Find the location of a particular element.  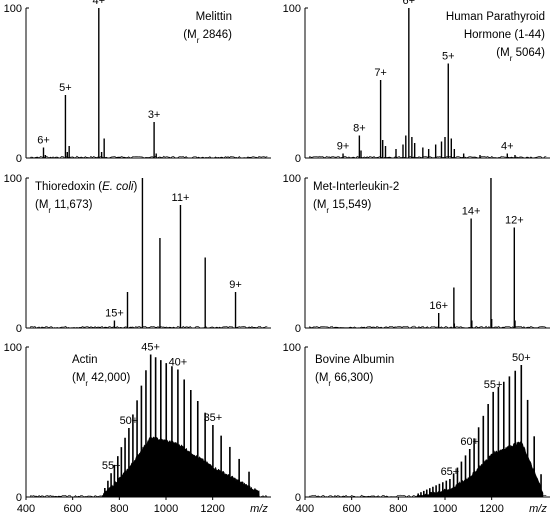

panel-title-line-0: Actin is located at coordinates (85, 360).